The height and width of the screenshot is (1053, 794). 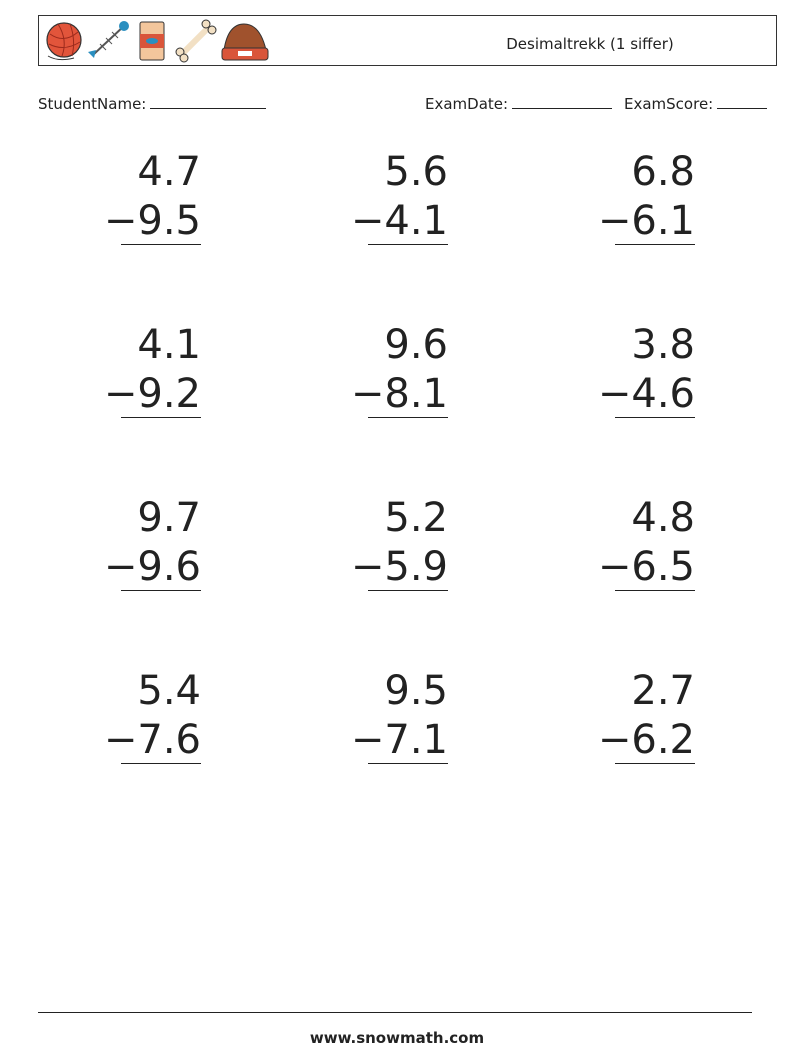 What do you see at coordinates (169, 172) in the screenshot?
I see `minuend: 4.7` at bounding box center [169, 172].